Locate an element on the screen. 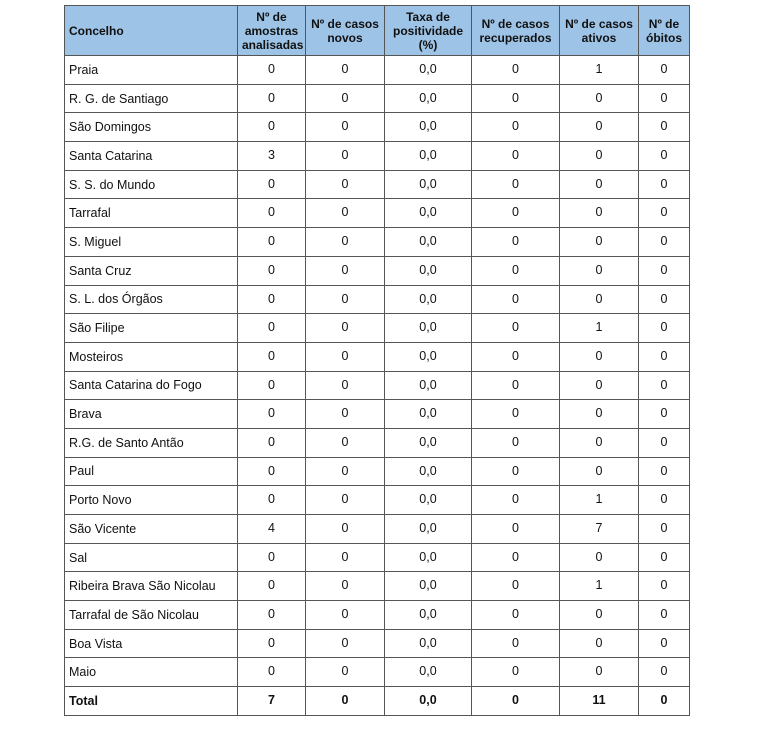 The image size is (768, 753). table-row: São Domingos 0 0 0,0 0 0 0 is located at coordinates (377, 127).